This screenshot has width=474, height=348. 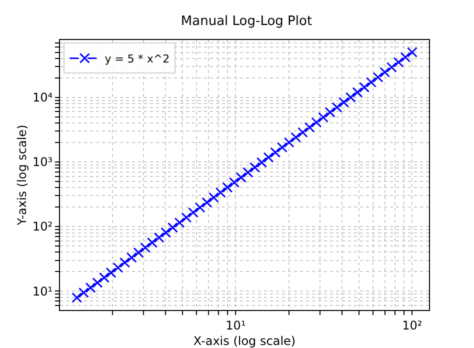 I want to click on y-tick-label: 10³, so click(x=42, y=162).